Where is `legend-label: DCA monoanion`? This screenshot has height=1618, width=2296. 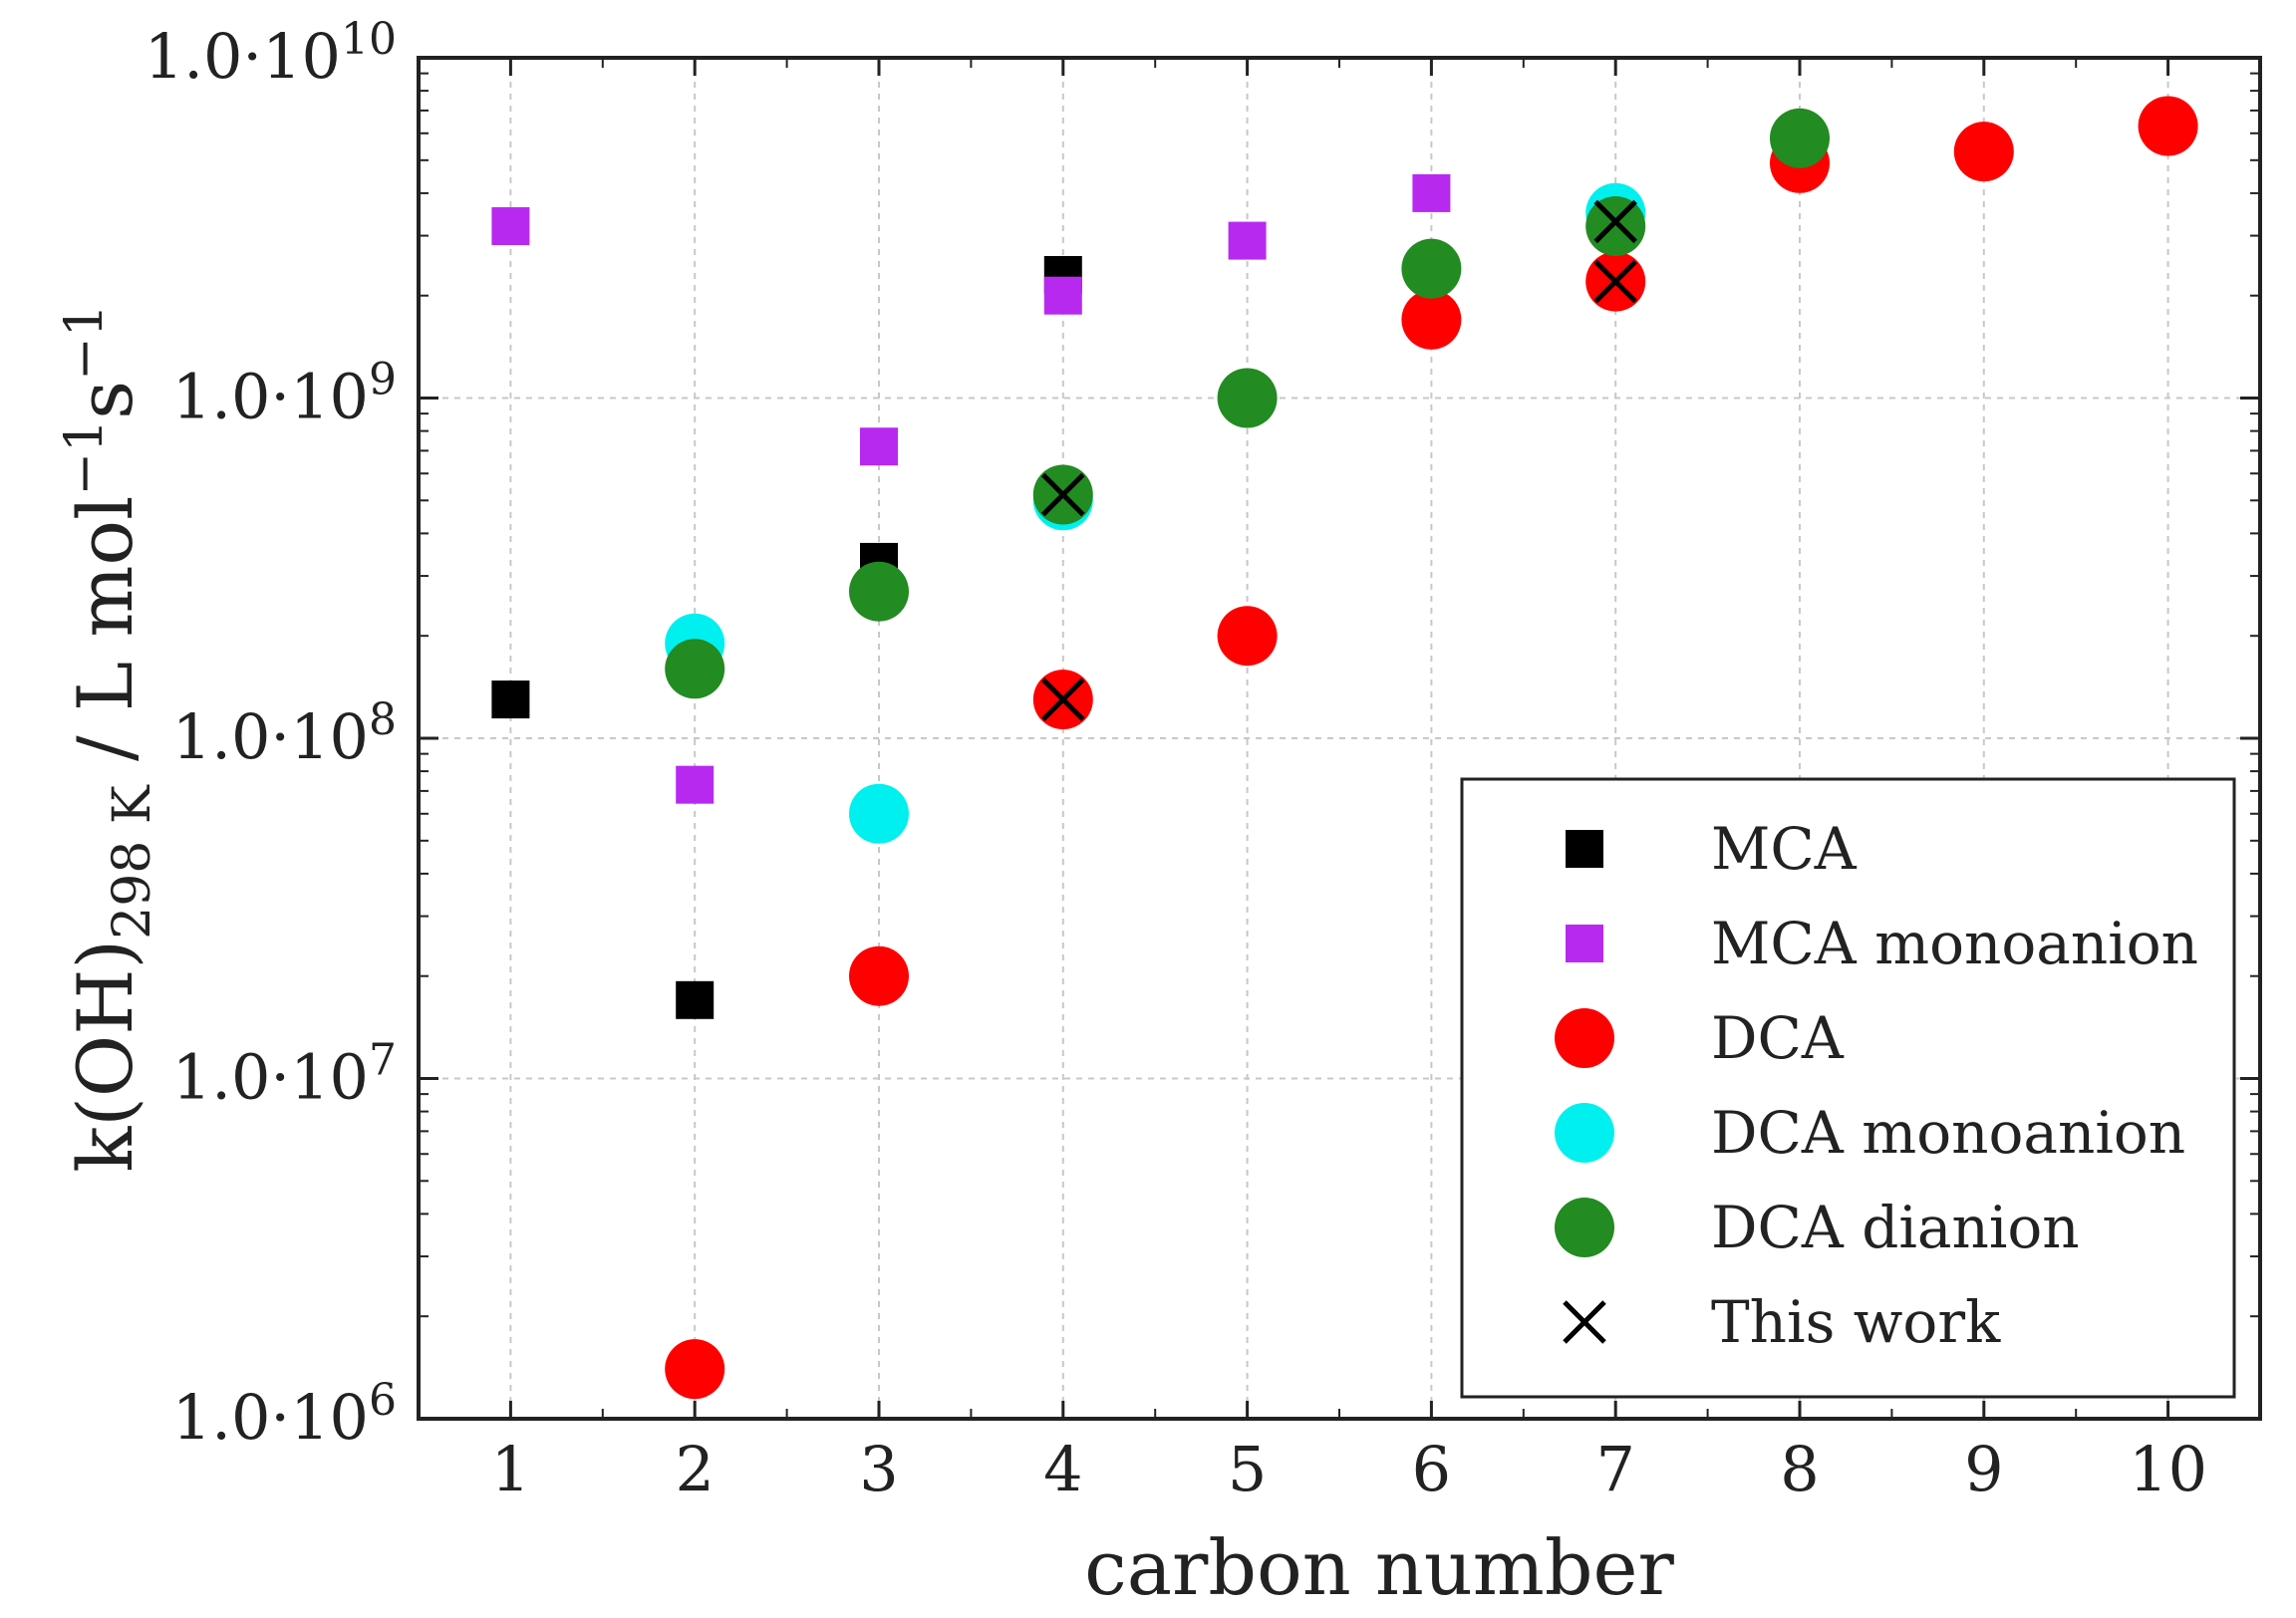 legend-label: DCA monoanion is located at coordinates (1948, 1133).